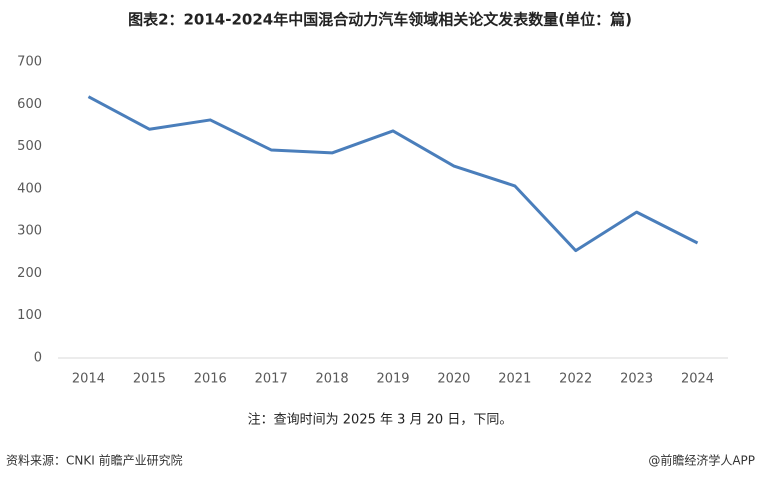  I want to click on x-tick-label: 2022, so click(575, 379).